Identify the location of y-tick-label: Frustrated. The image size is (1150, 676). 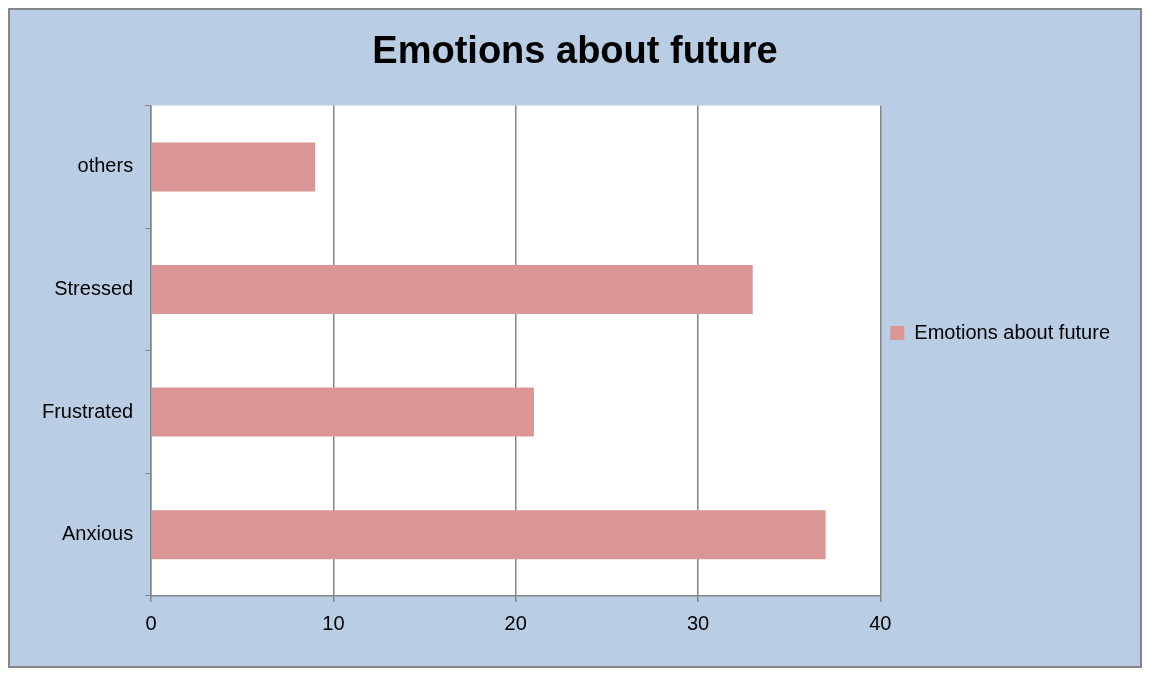
(87, 410).